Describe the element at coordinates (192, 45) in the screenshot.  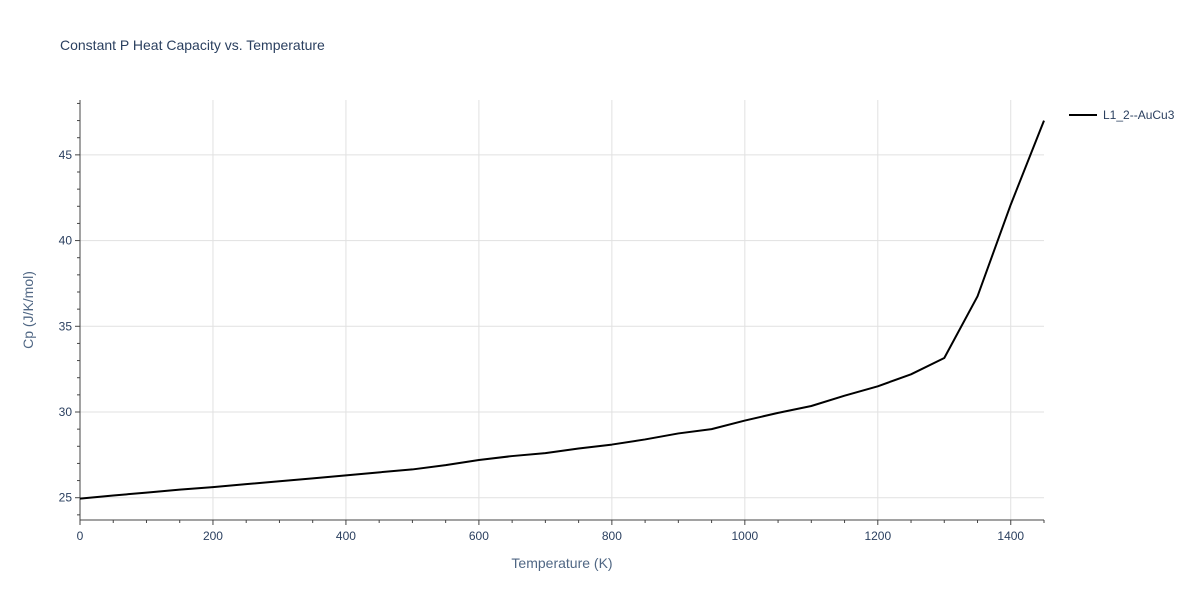
I see `chart-title: Constant P Heat Capacity vs. Temperature` at that location.